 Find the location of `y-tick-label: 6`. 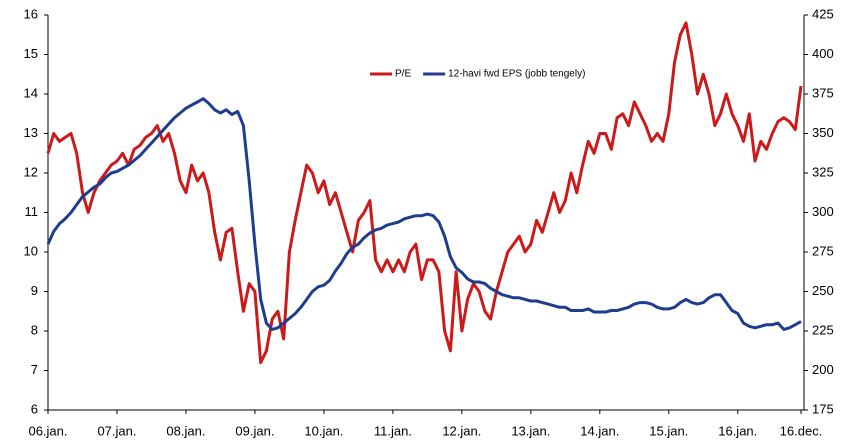

y-tick-label: 6 is located at coordinates (34, 408).